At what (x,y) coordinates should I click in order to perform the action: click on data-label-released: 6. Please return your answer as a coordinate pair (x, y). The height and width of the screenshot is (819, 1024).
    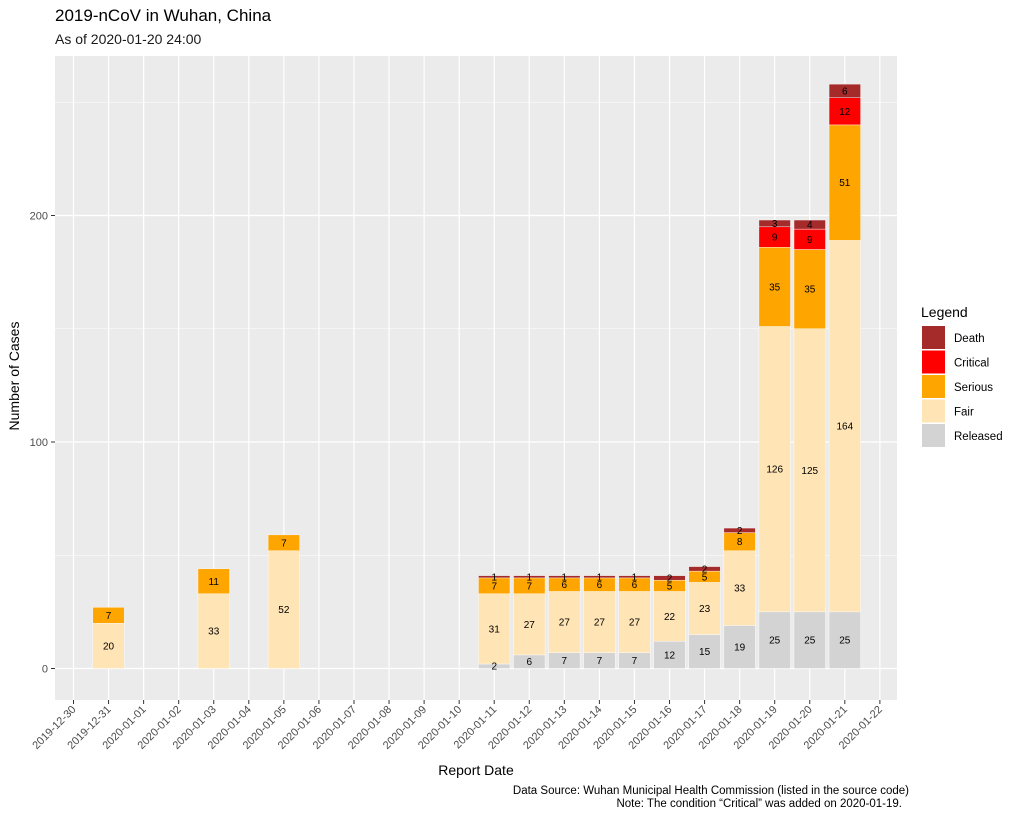
    Looking at the image, I should click on (529, 662).